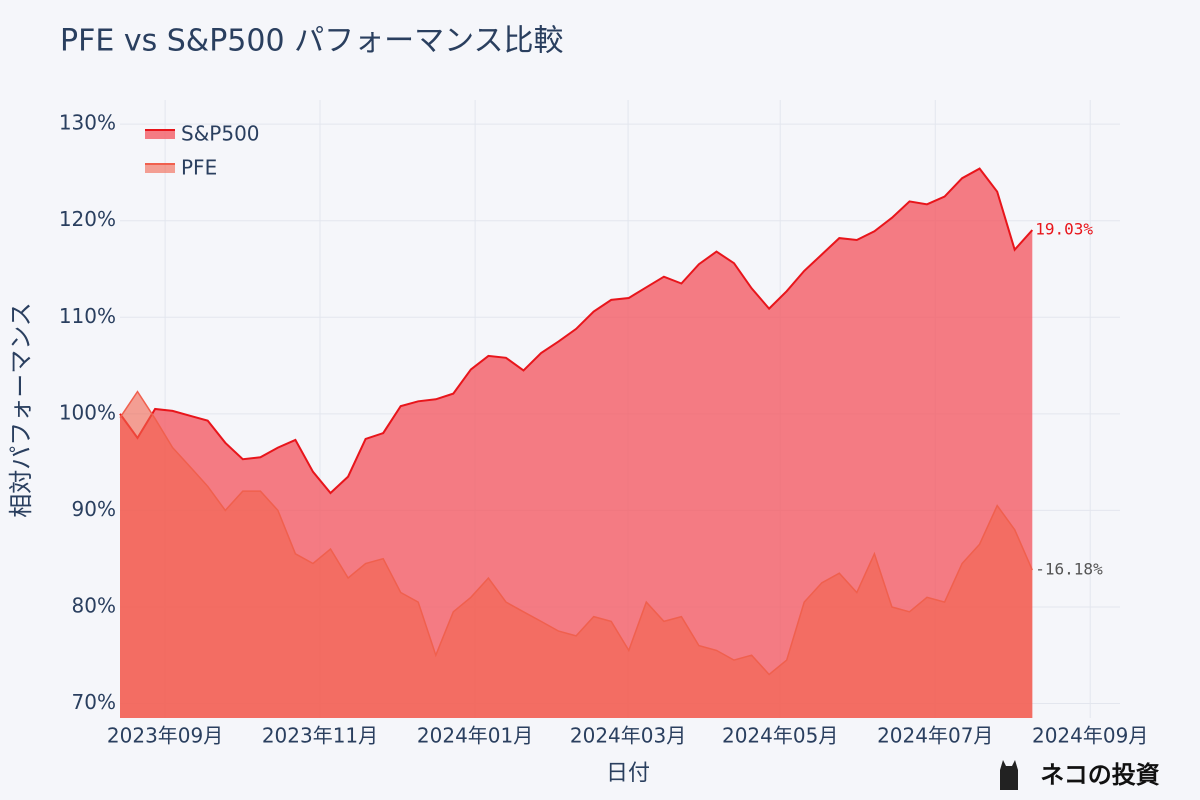  I want to click on legend-label: PFE, so click(199, 168).